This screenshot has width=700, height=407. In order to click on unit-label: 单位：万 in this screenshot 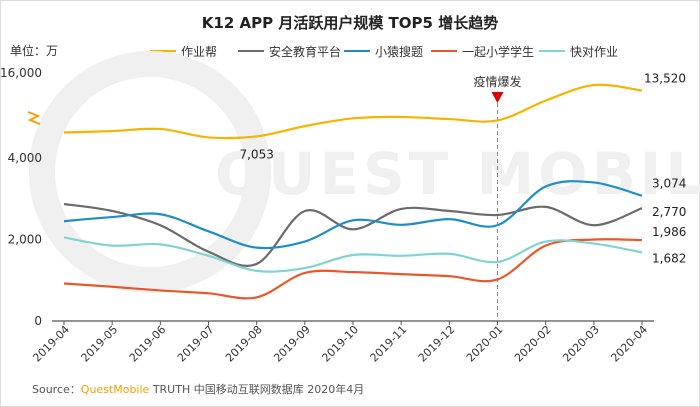, I will do `click(34, 51)`.